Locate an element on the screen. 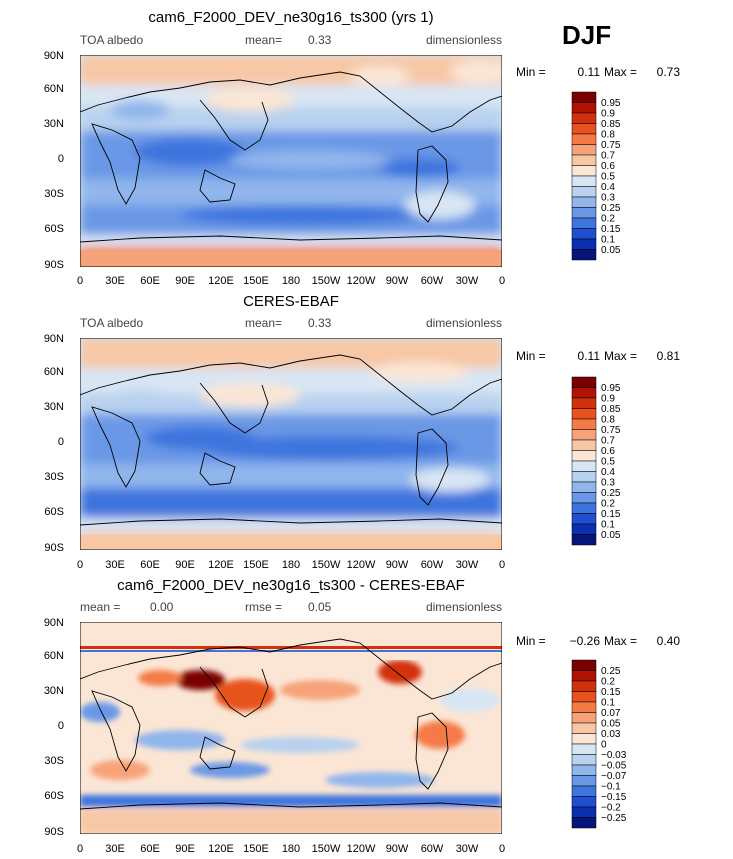 This screenshot has height=859, width=733. colorbar-label: 0 is located at coordinates (604, 745).